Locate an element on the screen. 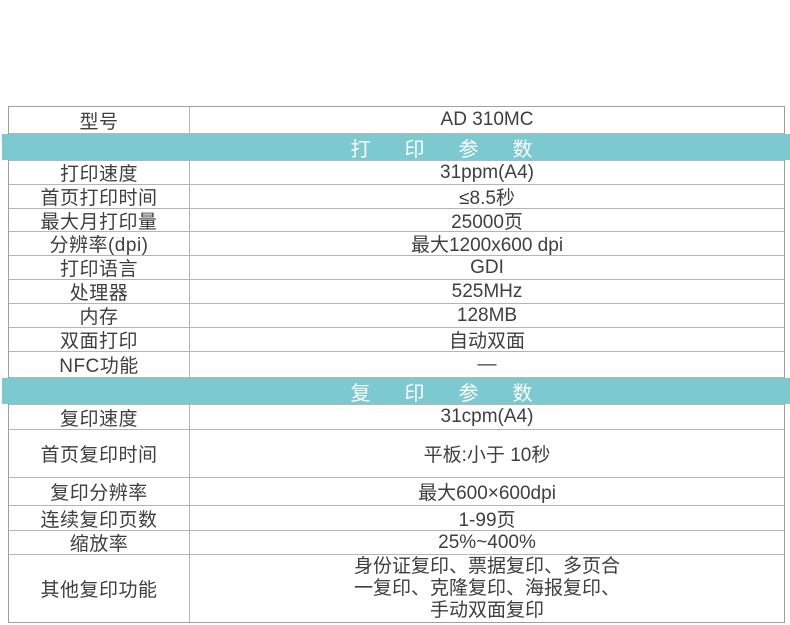 The width and height of the screenshot is (790, 625). spec-label: 最大月打印量 is located at coordinates (99, 221).